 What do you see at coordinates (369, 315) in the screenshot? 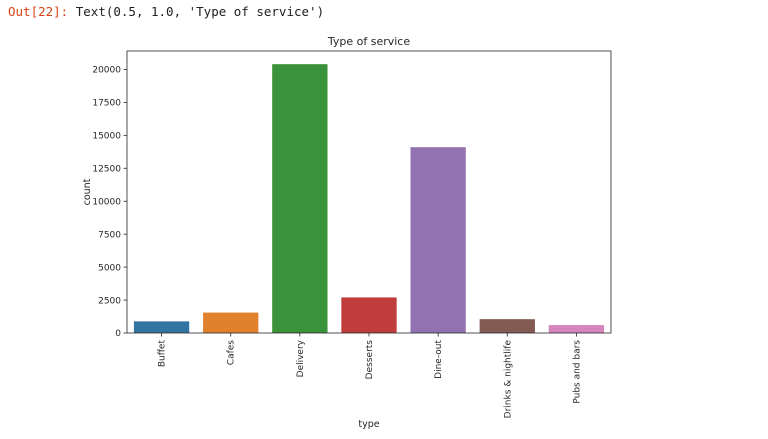
I see `bar-desserts` at bounding box center [369, 315].